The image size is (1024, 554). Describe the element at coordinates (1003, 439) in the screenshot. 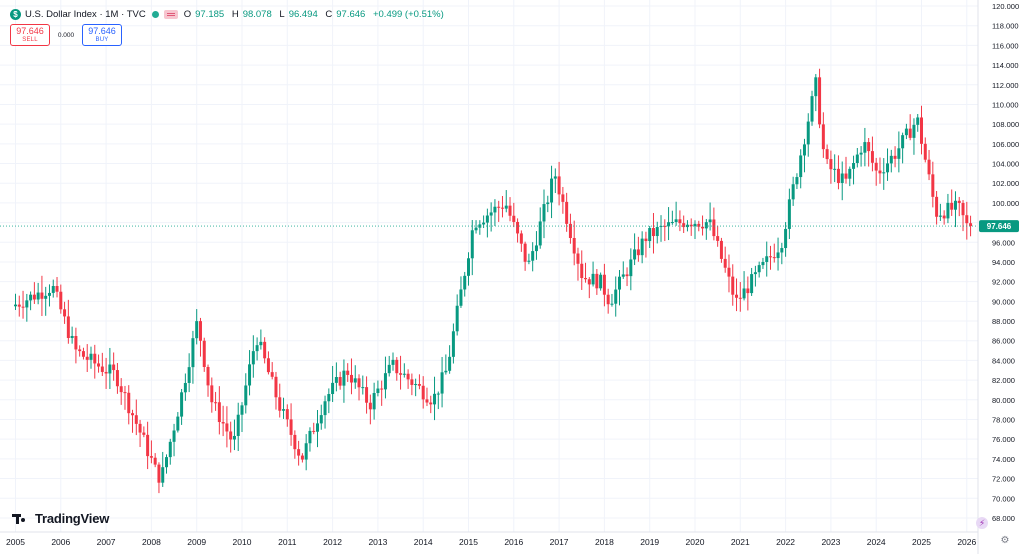

I see `price-axis-tick: 76.000` at that location.